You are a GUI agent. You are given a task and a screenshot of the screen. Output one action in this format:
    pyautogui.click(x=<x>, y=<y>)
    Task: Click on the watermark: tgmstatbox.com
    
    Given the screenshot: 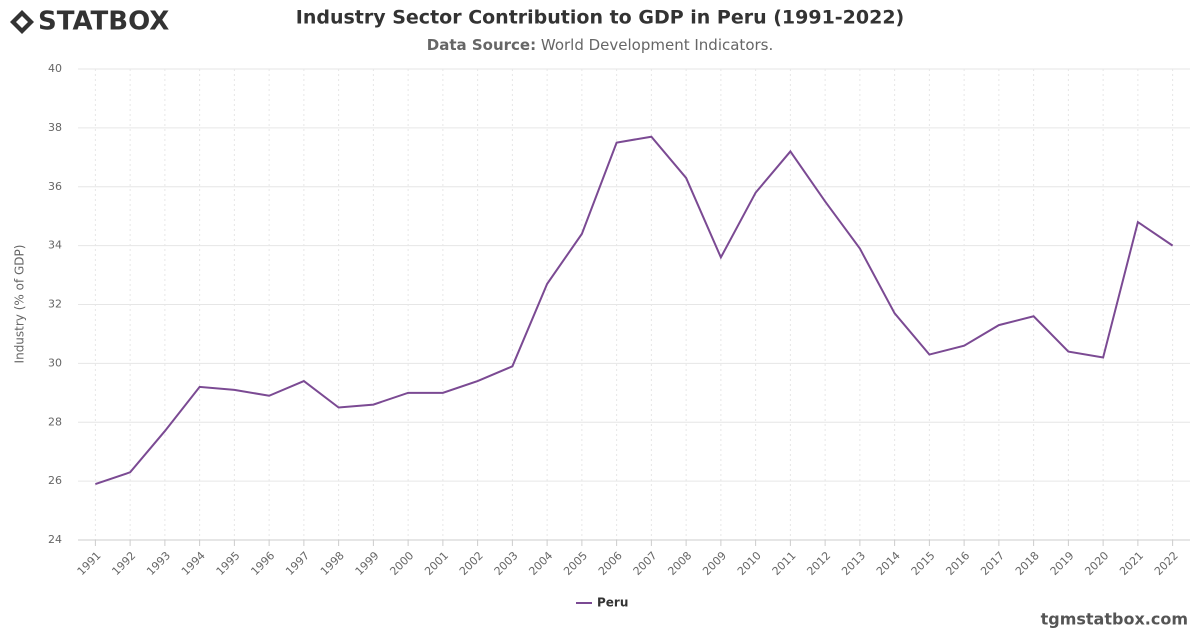 What is the action you would take?
    pyautogui.click(x=1114, y=619)
    